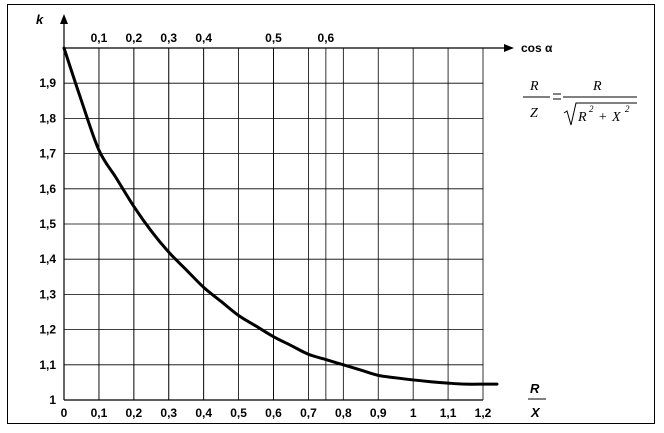 This screenshot has height=433, width=664. I want to click on y-tick-label: 1,2, so click(47, 330).